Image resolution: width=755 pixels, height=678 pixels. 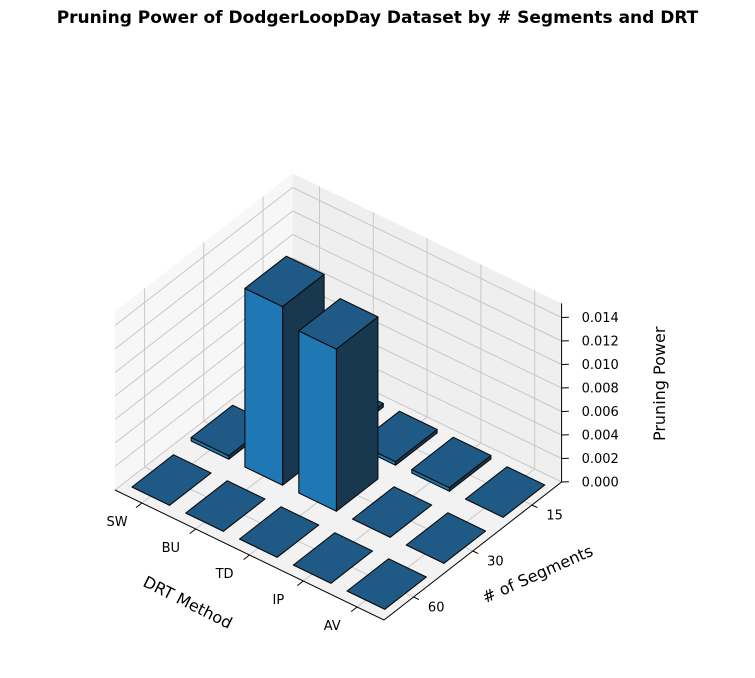 What do you see at coordinates (600, 389) in the screenshot?
I see `z-tick-label: 0.008` at bounding box center [600, 389].